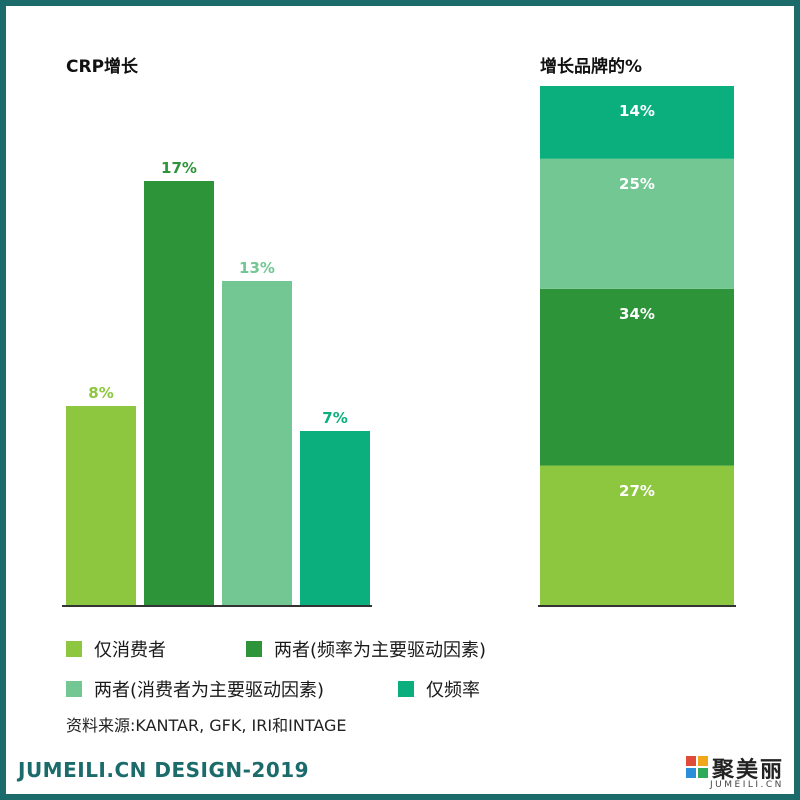  What do you see at coordinates (335, 418) in the screenshot?
I see `bar-value-label-4: 7%` at bounding box center [335, 418].